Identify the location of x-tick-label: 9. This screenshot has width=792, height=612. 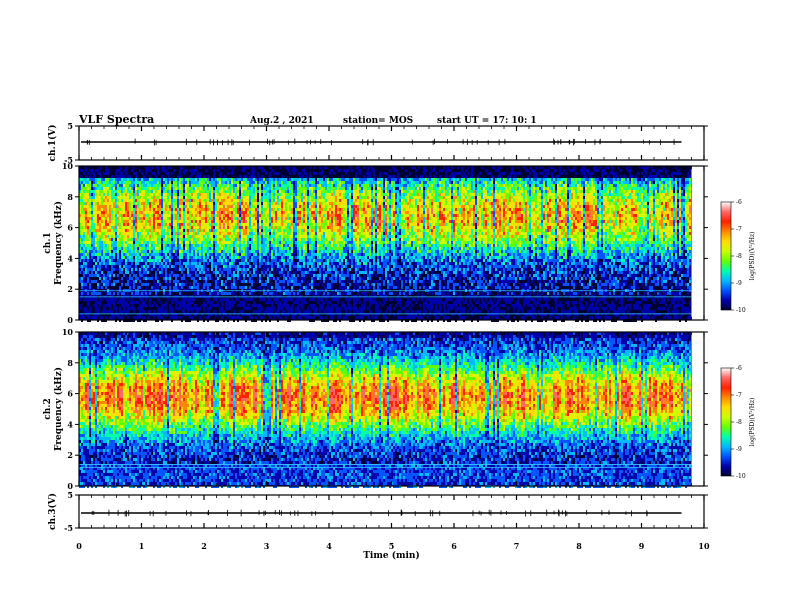
(642, 546).